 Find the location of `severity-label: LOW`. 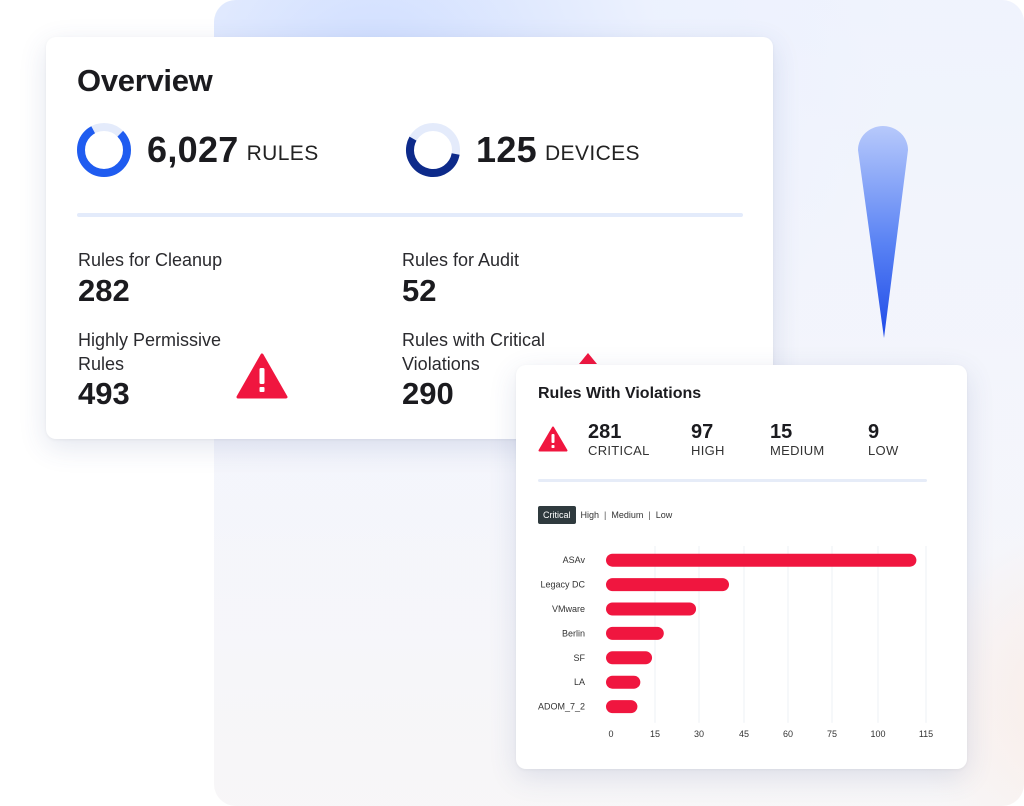

severity-label: LOW is located at coordinates (883, 450).